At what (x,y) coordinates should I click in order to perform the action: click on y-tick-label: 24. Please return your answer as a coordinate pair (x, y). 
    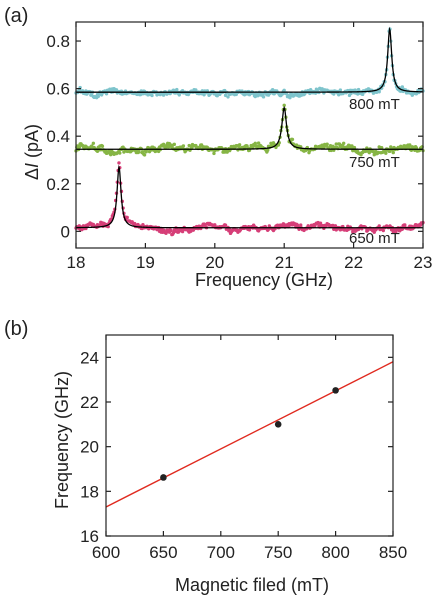
    Looking at the image, I should click on (89, 357).